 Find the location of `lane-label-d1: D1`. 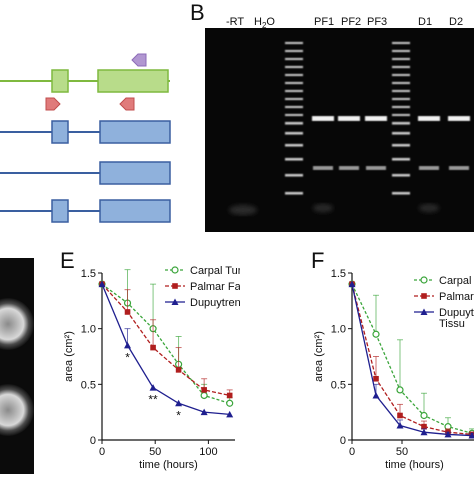

lane-label-d1: D1 is located at coordinates (425, 22).